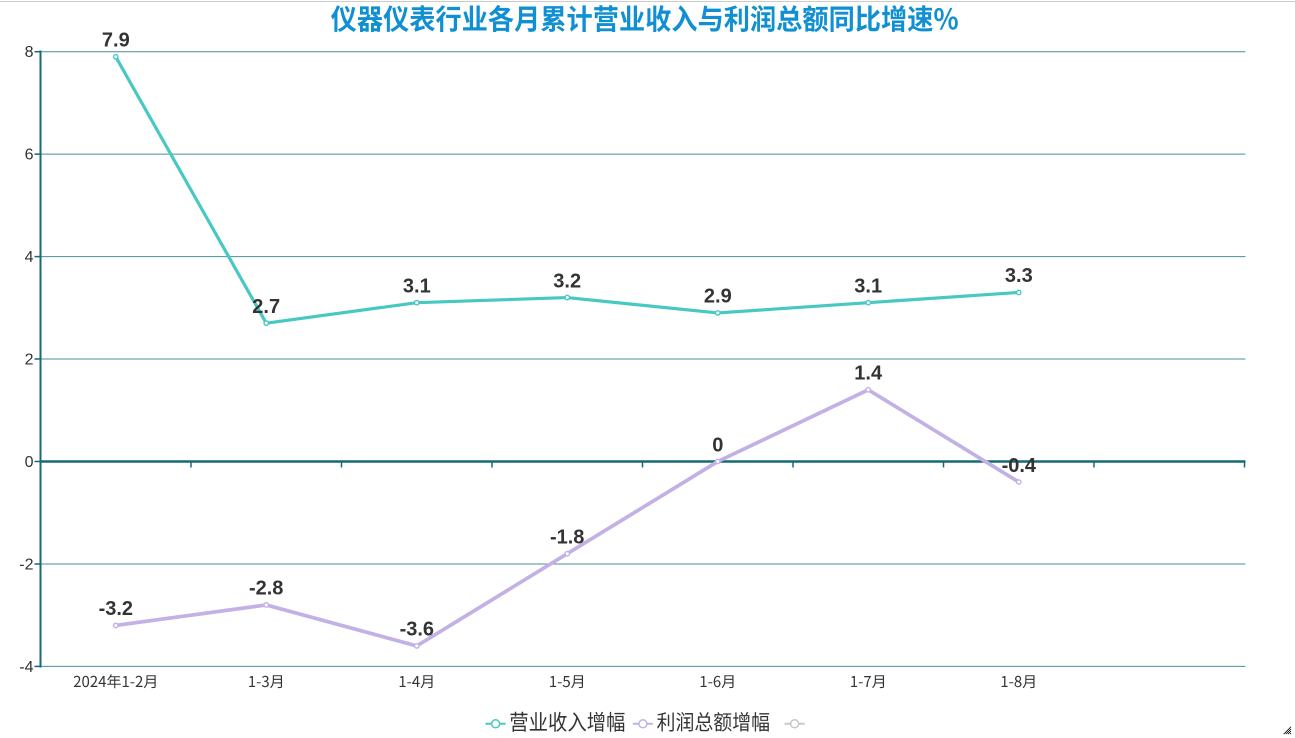  What do you see at coordinates (29, 155) in the screenshot?
I see `svg-text: 6` at bounding box center [29, 155].